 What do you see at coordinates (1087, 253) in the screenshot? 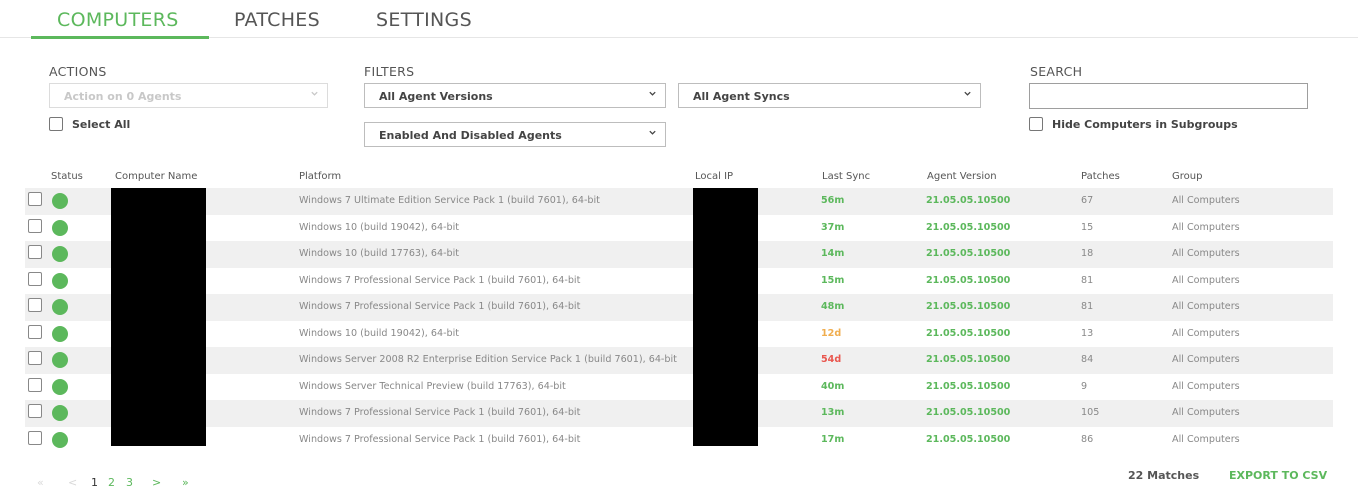
I see `patches-cell: 18` at bounding box center [1087, 253].